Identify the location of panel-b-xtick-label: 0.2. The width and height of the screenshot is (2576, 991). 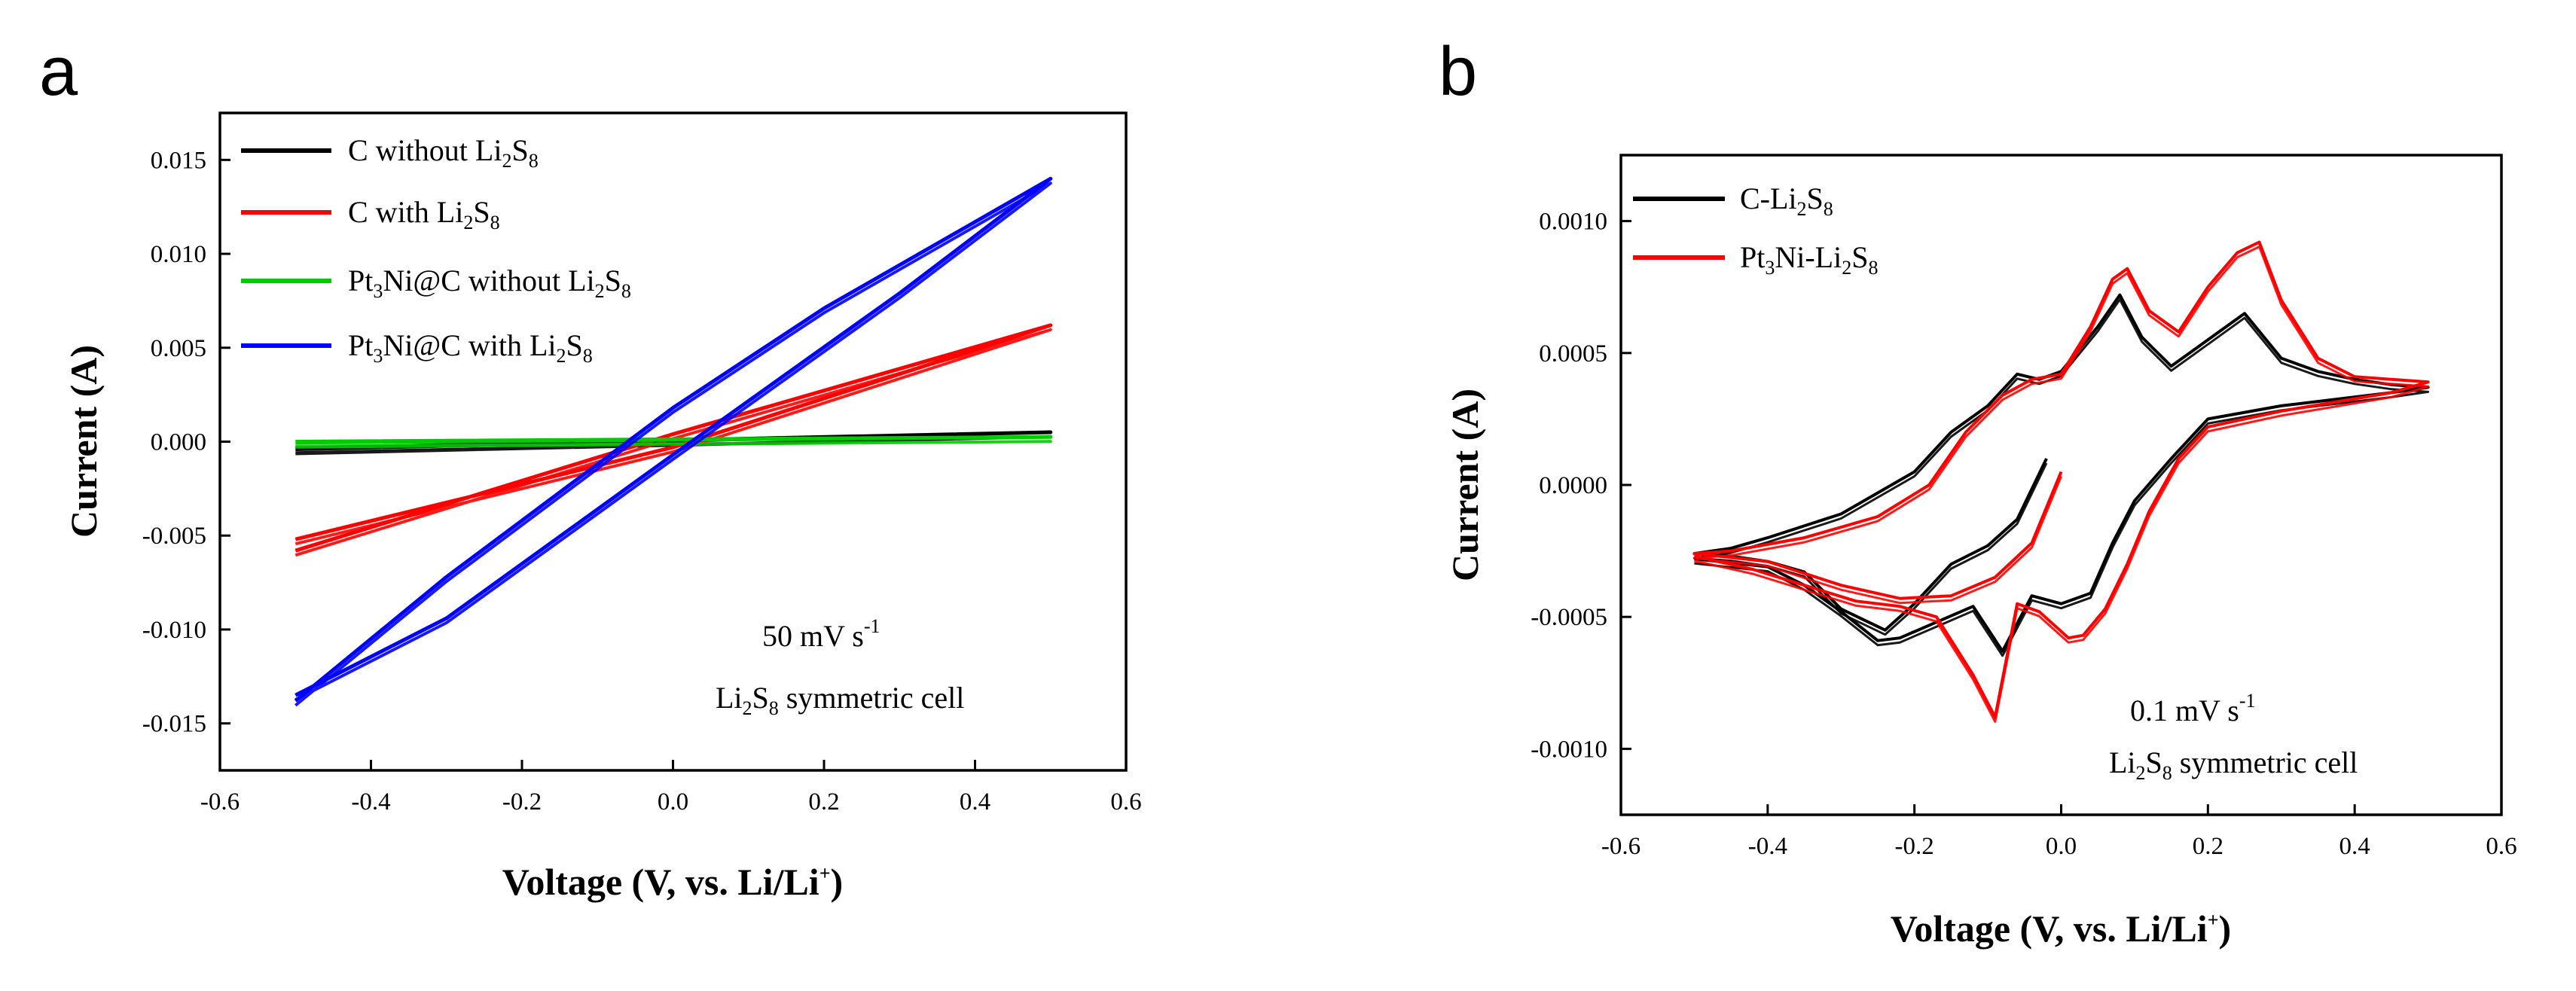
(2208, 846).